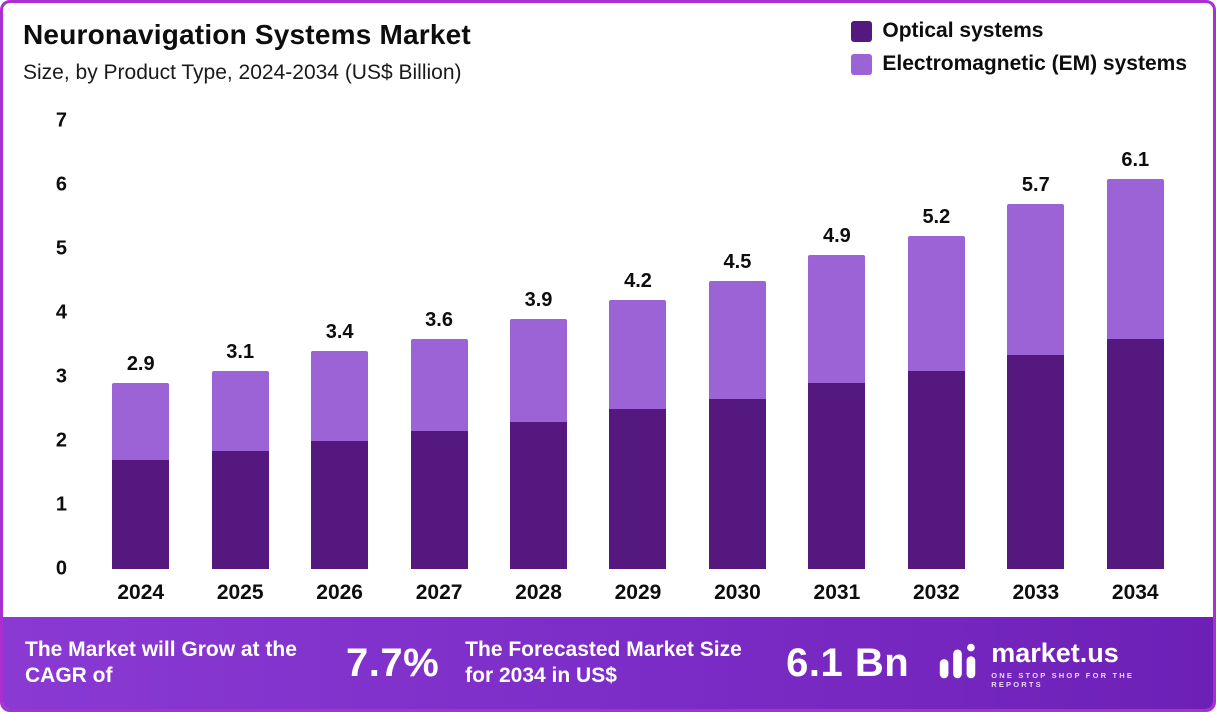 The height and width of the screenshot is (712, 1216). What do you see at coordinates (393, 662) in the screenshot?
I see `cagr-value: 7.7%` at bounding box center [393, 662].